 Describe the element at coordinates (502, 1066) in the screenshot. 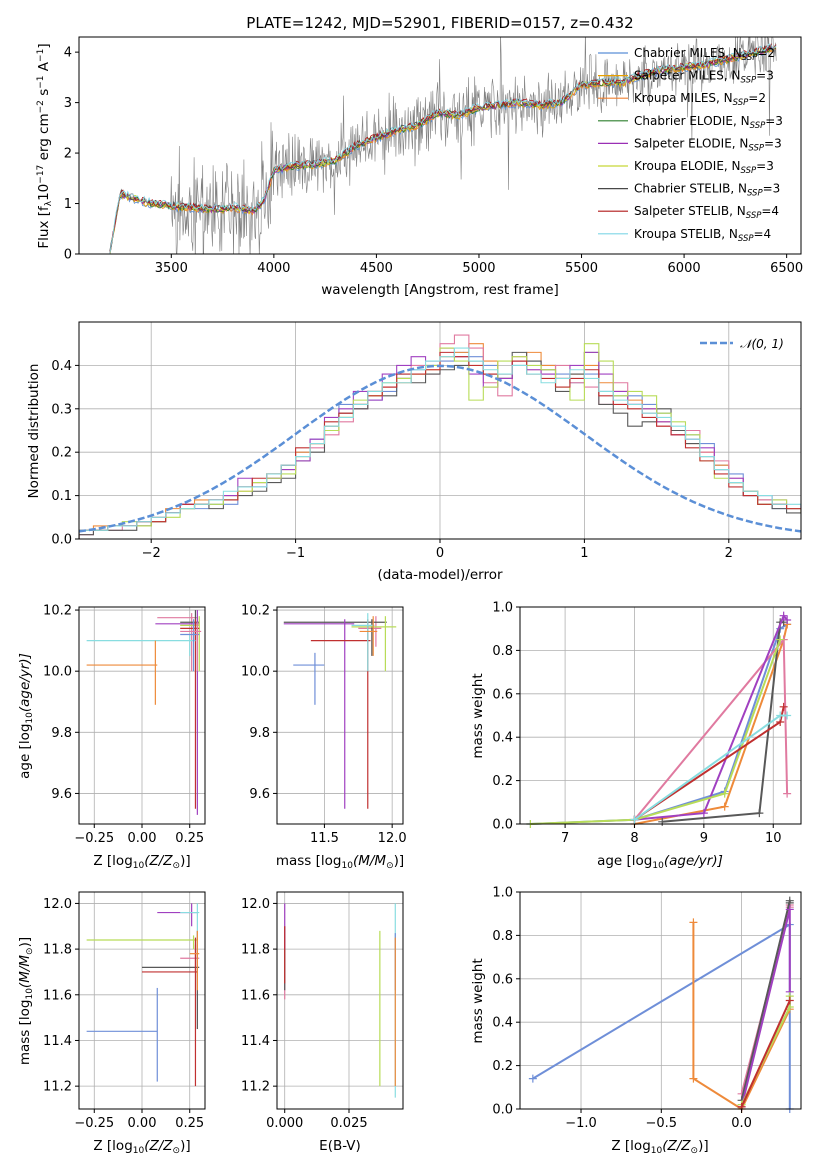

I see `massweight-metallicity-ytick-label: 0.2` at that location.